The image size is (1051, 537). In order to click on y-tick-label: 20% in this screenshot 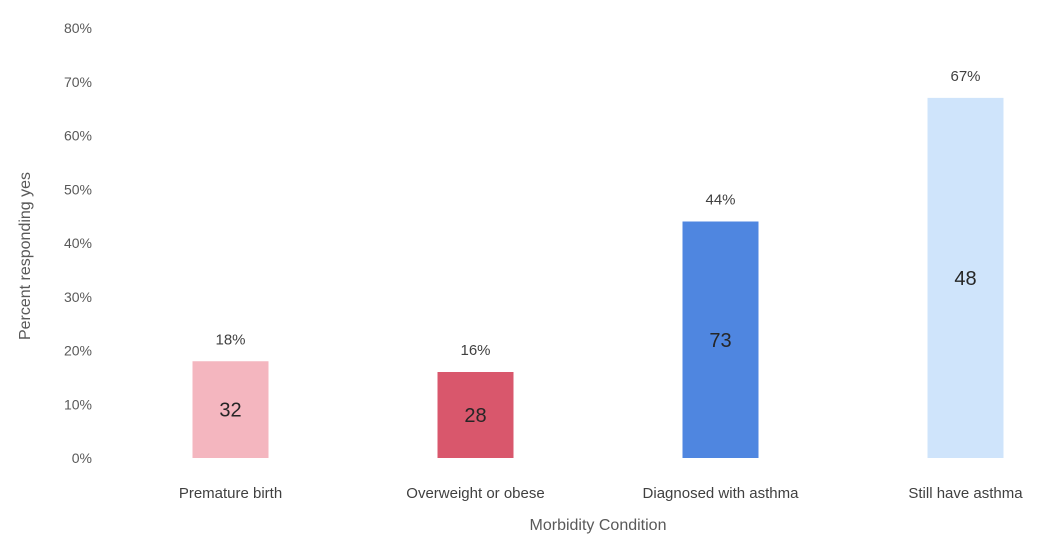, I will do `click(78, 351)`.